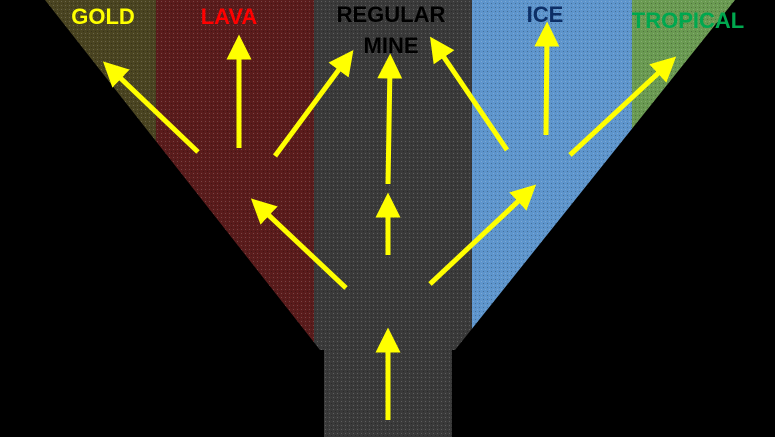 This screenshot has height=437, width=775. Describe the element at coordinates (103, 16) in the screenshot. I see `label-gold: GOLD` at that location.